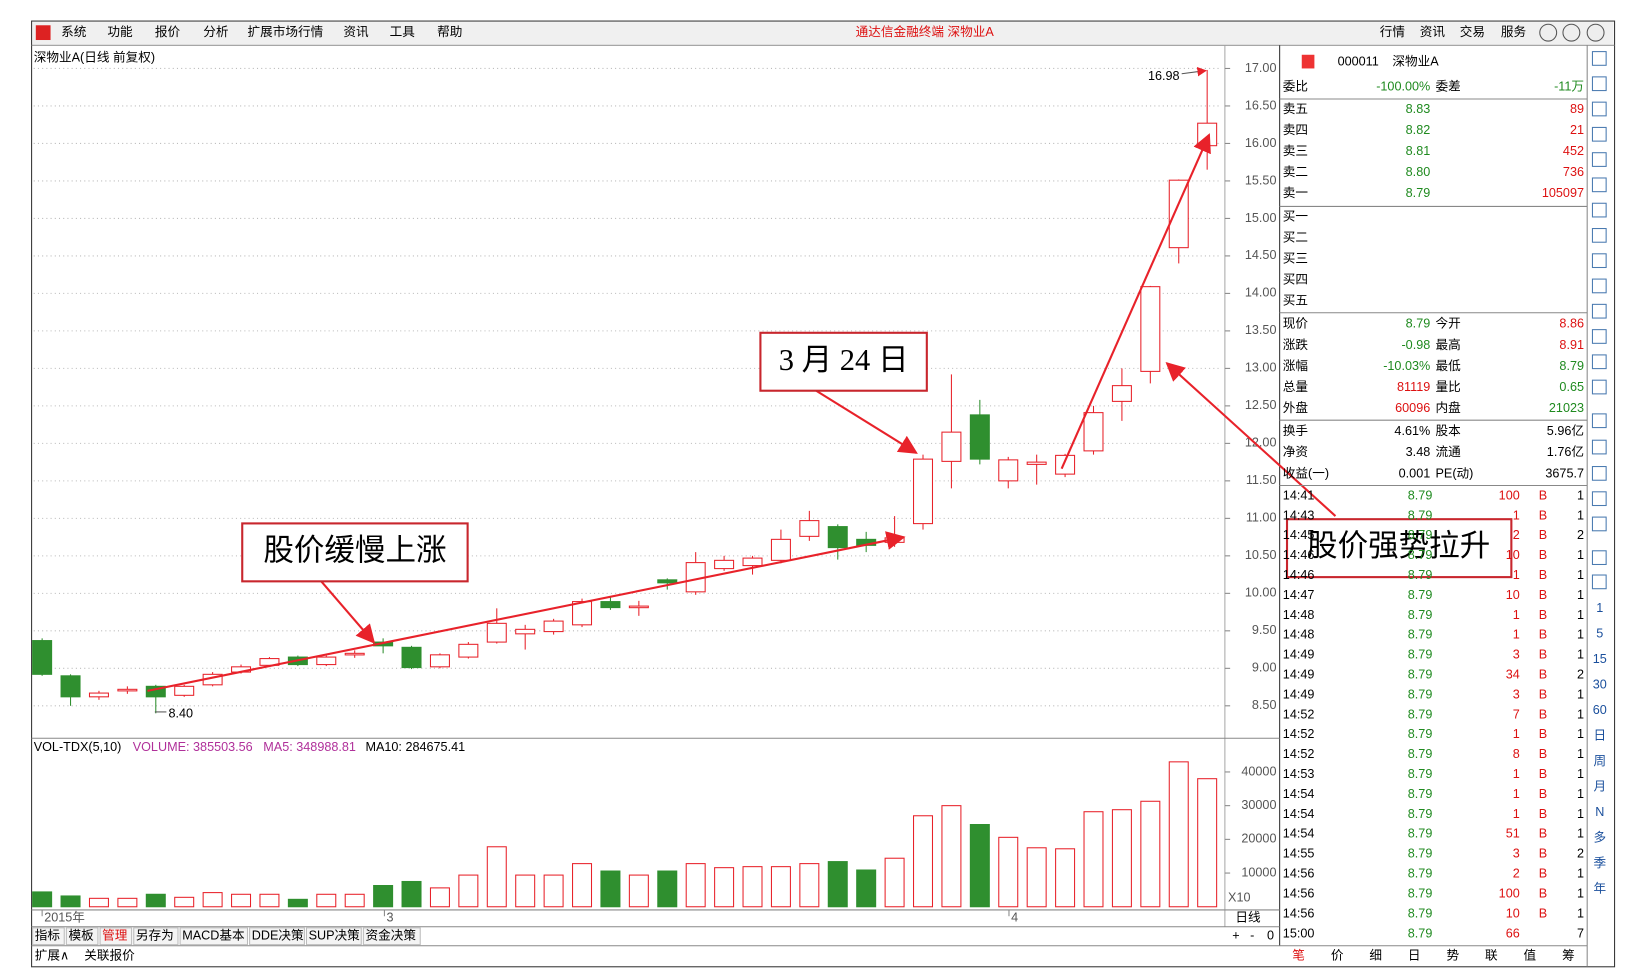  Describe the element at coordinates (1393, 32) in the screenshot. I see `menu-button: 行情` at that location.